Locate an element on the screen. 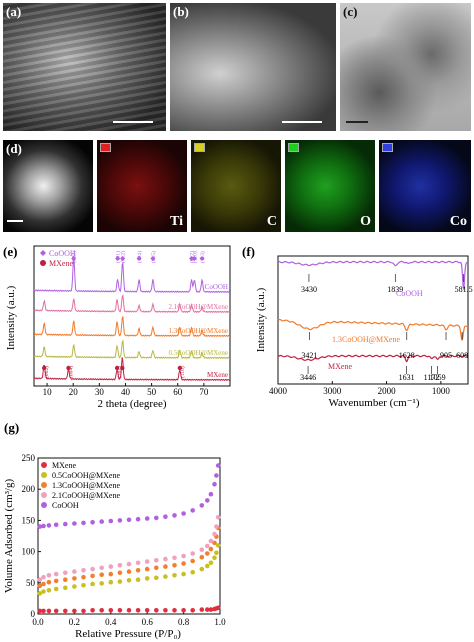 This screenshot has height=642, width=474. ftir-series-label-mxene: MXene is located at coordinates (340, 366).